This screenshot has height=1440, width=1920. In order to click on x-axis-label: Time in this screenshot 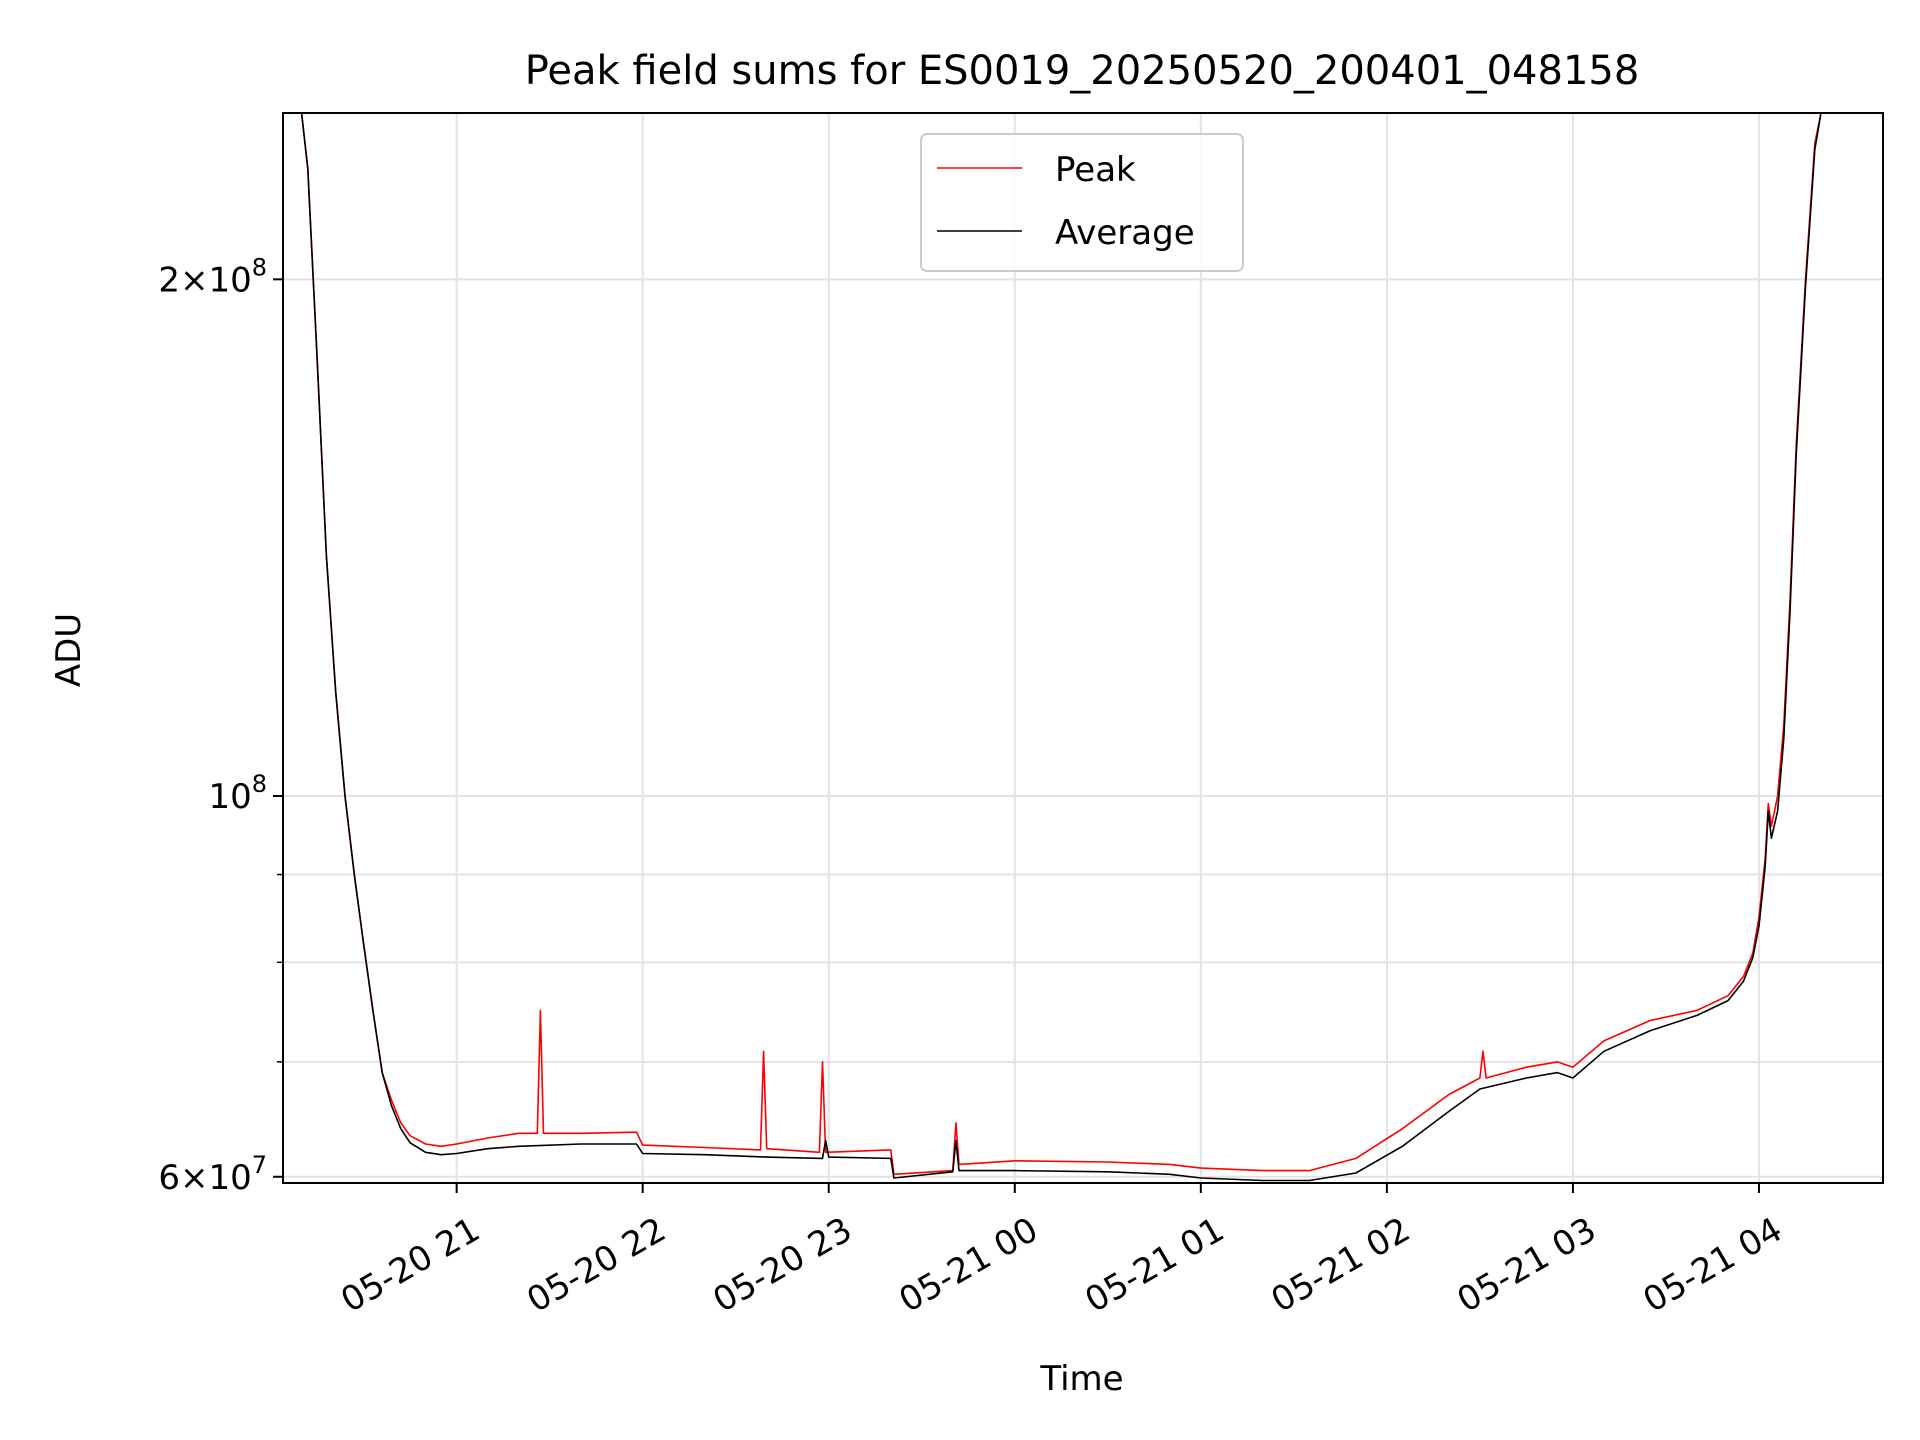, I will do `click(1081, 1379)`.